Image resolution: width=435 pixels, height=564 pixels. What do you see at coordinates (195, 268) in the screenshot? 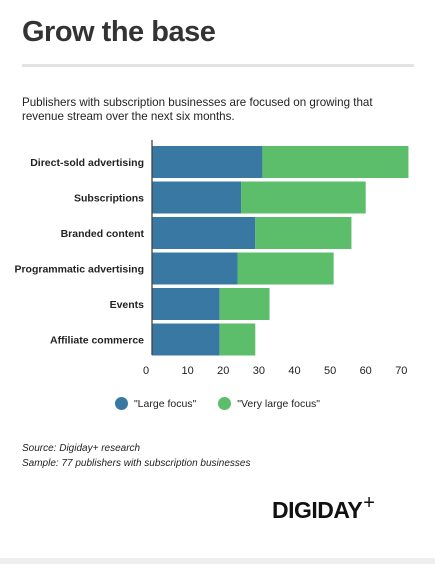
I see `bar-programmatic-advertising-large-focus` at bounding box center [195, 268].